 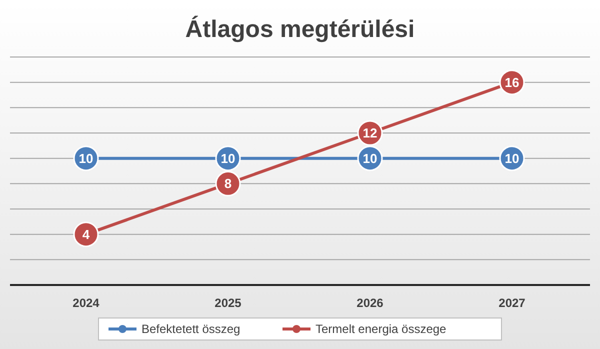 I want to click on x-tick-label: 2026, so click(x=370, y=303).